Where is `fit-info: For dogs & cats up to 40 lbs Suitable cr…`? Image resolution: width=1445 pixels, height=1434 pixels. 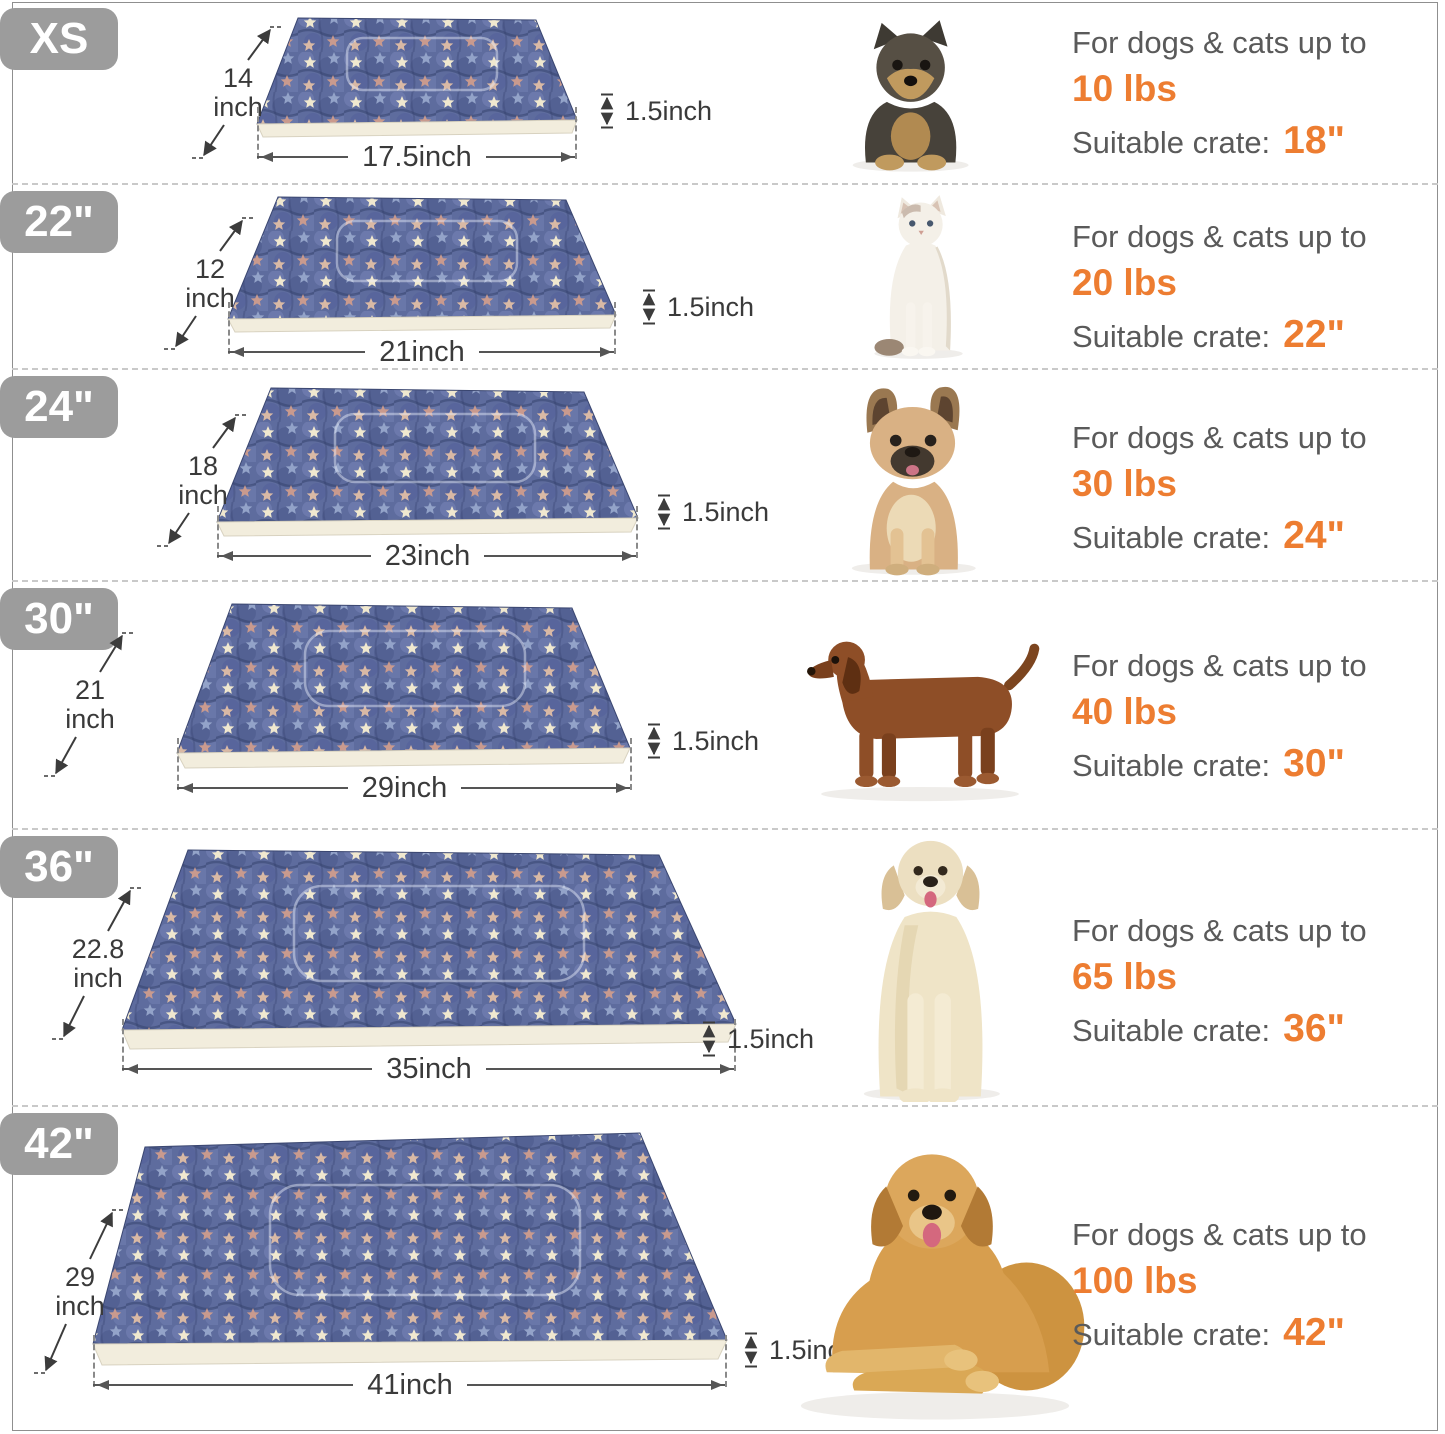 fit-info: For dogs & cats up to 40 lbs Suitable cr… is located at coordinates (1258, 717).